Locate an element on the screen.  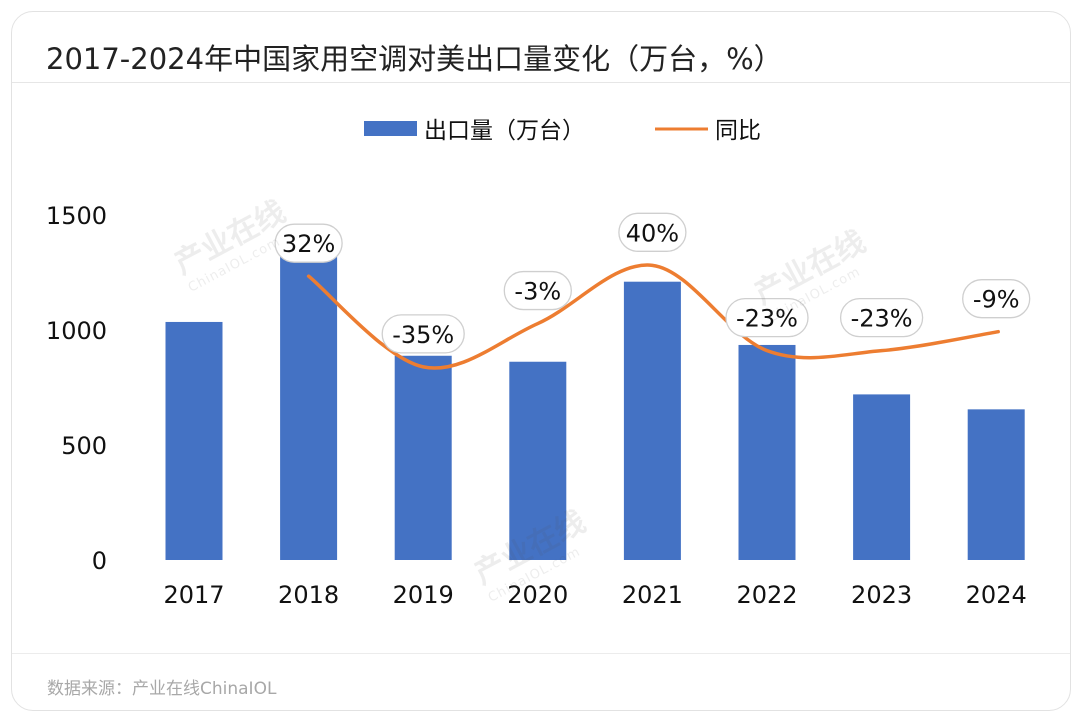
yoy-labels: 32% -35% -3% 40% -23% -23% -9% is located at coordinates (652, 283).